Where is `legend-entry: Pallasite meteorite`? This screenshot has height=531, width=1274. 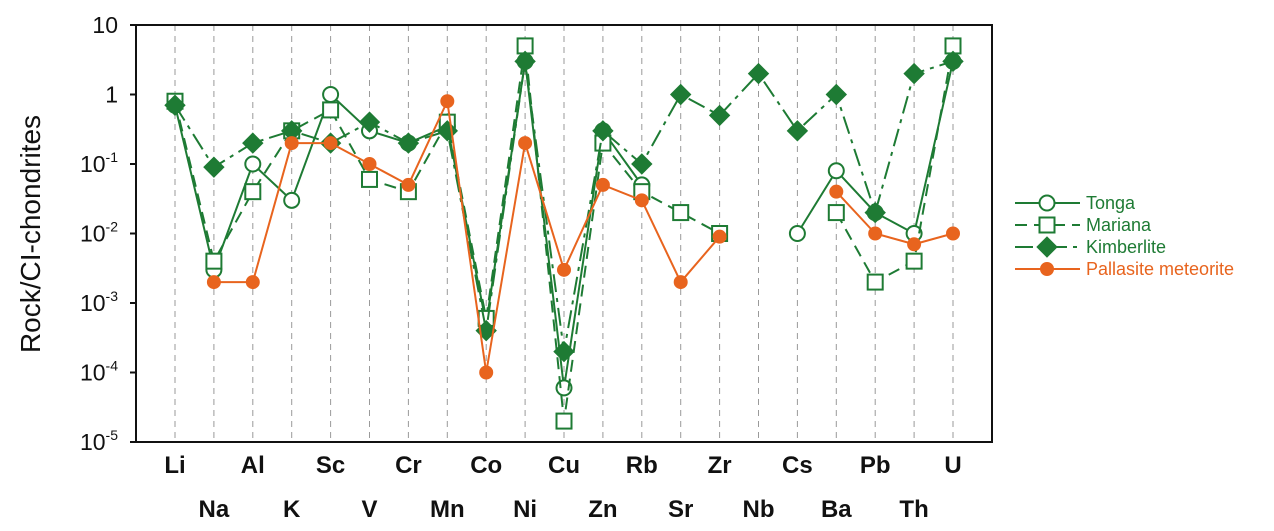 legend-entry: Pallasite meteorite is located at coordinates (1124, 269).